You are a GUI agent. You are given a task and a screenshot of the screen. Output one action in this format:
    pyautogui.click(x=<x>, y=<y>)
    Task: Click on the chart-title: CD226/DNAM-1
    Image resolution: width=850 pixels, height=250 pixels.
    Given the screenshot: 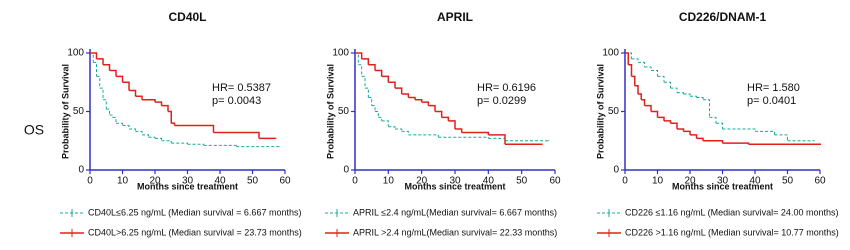 What is the action you would take?
    pyautogui.click(x=723, y=17)
    